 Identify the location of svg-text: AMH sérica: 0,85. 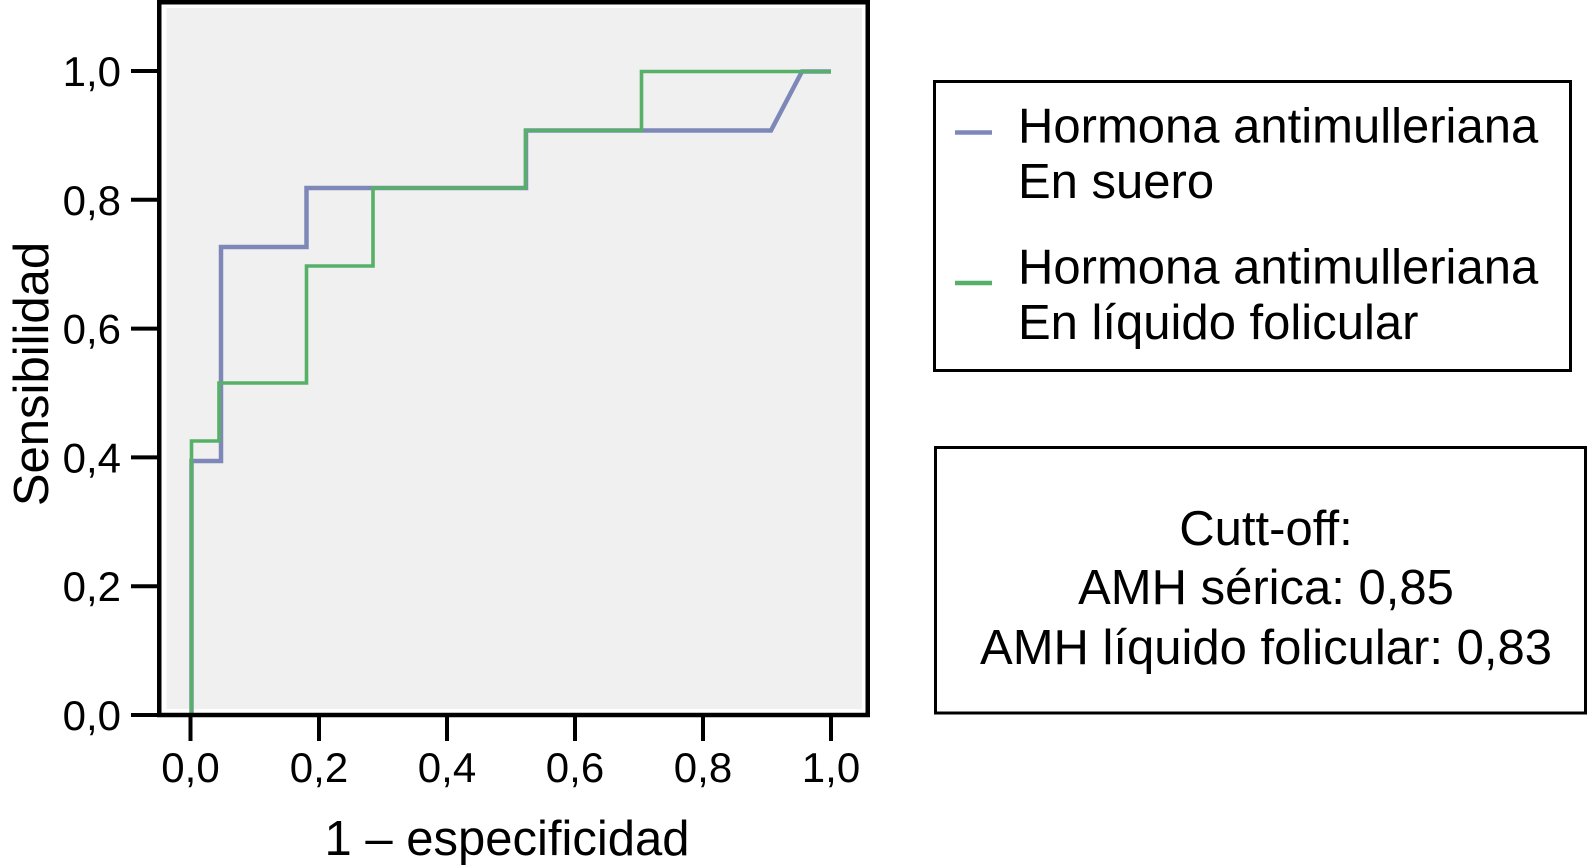
(1266, 588).